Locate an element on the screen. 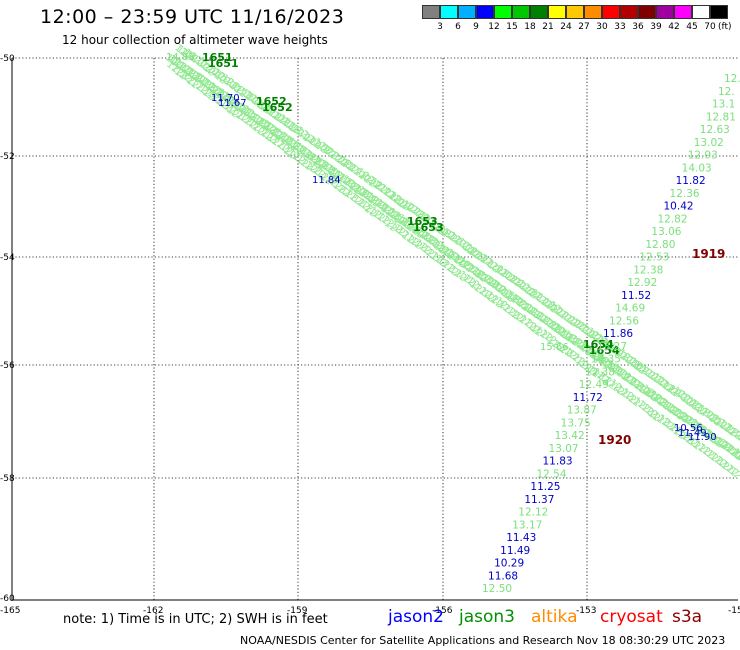 This screenshot has height=650, width=740. y-tick-label: -56 is located at coordinates (7, 366).